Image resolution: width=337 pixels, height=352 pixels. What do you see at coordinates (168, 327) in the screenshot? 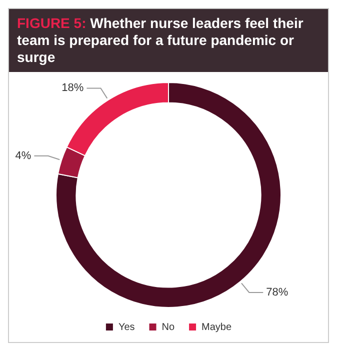
I see `legend-label: No` at bounding box center [168, 327].